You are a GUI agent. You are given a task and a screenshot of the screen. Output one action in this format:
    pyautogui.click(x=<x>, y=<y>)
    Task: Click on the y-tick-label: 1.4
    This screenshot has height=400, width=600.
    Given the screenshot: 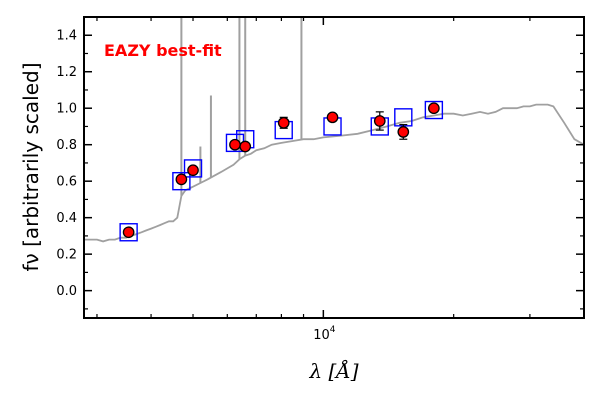 What is the action you would take?
    pyautogui.click(x=66, y=36)
    